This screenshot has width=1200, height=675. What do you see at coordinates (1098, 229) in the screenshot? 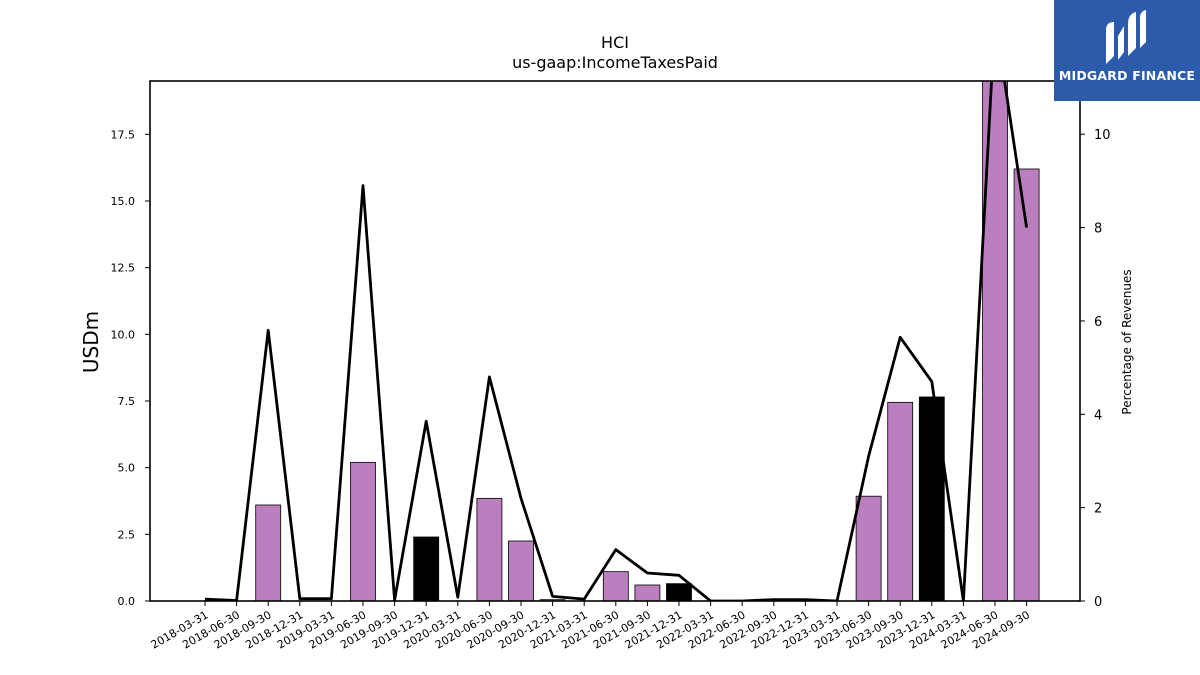
I see `y-right-tick-label: 8` at bounding box center [1098, 229].